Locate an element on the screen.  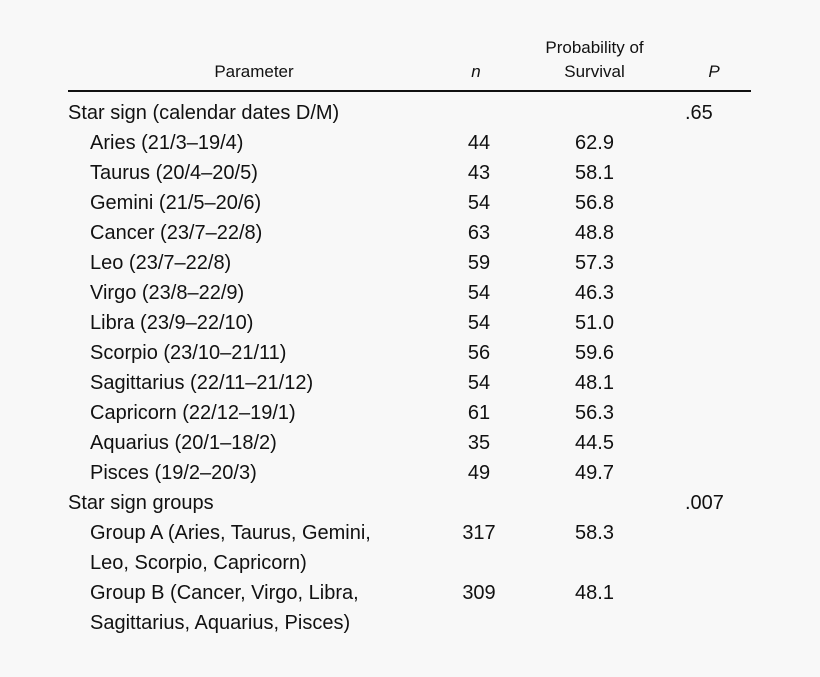
section-heading-row: Star sign groups .007 is located at coordinates (409, 503).